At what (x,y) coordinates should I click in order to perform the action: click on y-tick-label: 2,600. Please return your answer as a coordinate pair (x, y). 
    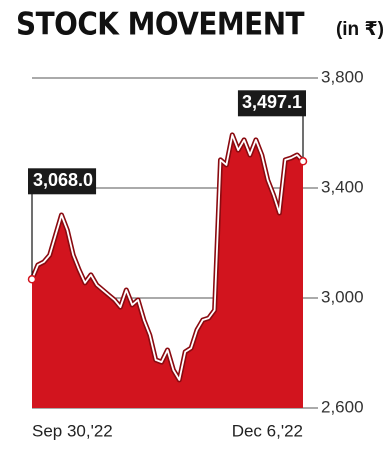
    Looking at the image, I should click on (342, 406).